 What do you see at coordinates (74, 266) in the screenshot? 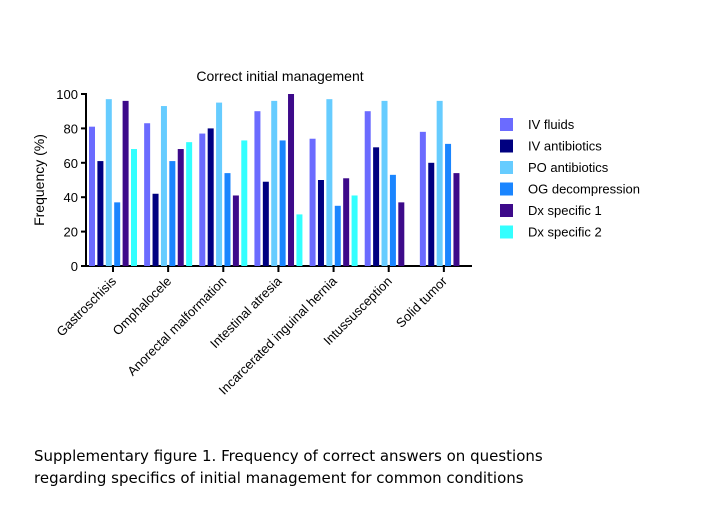
I see `y-tick-label: 0` at bounding box center [74, 266].